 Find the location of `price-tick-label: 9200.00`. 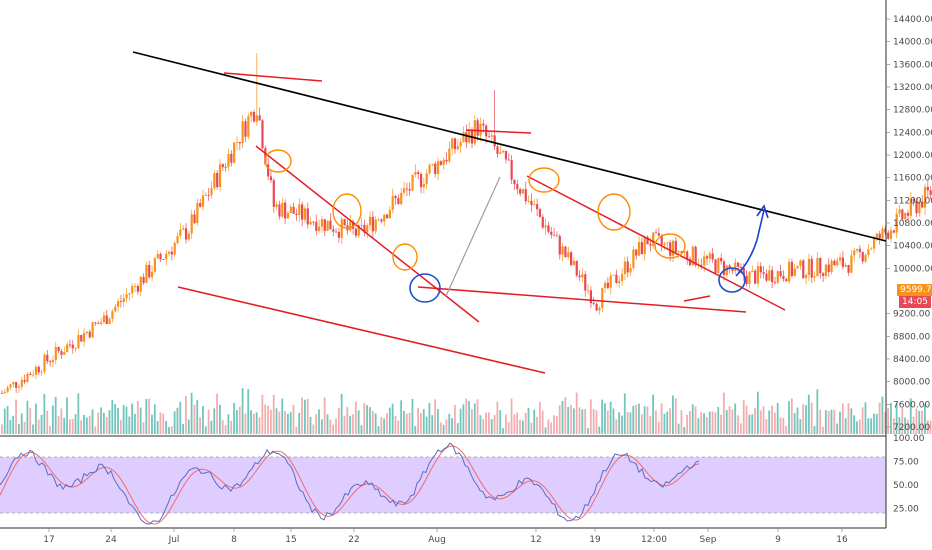

price-tick-label: 9200.00 is located at coordinates (911, 315).